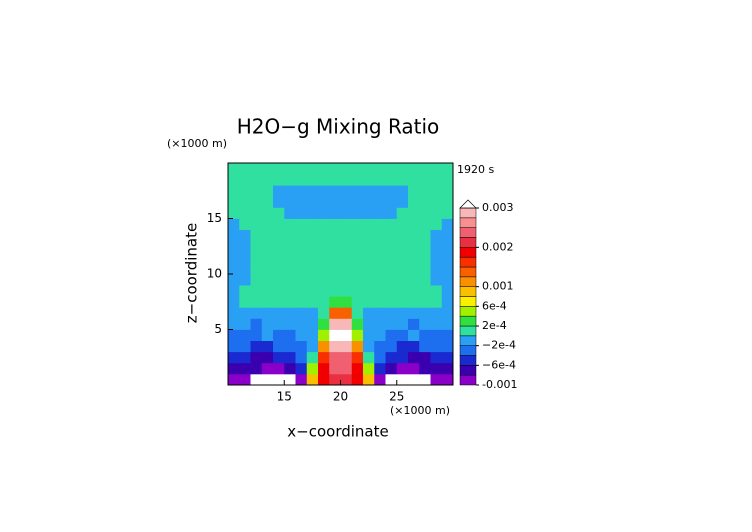 This screenshot has height=532, width=752. What do you see at coordinates (475, 169) in the screenshot?
I see `time-label: 1920 s` at bounding box center [475, 169].